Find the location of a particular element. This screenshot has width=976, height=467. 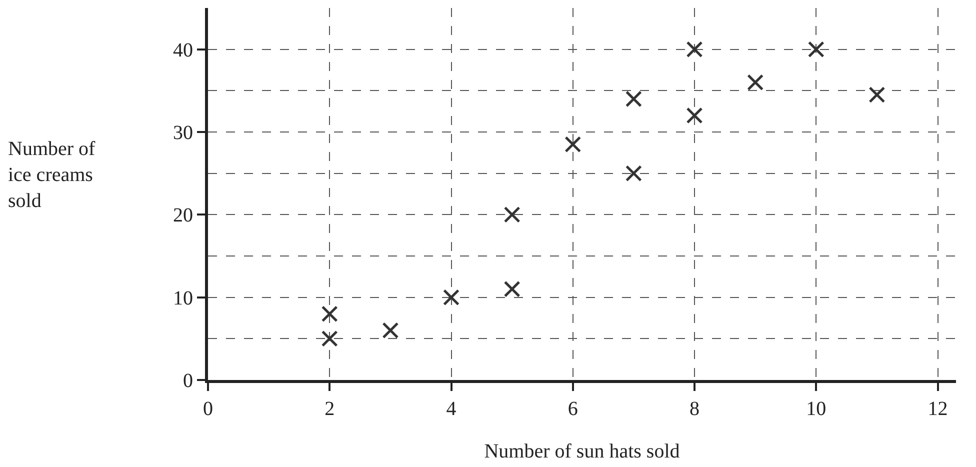

x-tick-label: 2 is located at coordinates (329, 409).